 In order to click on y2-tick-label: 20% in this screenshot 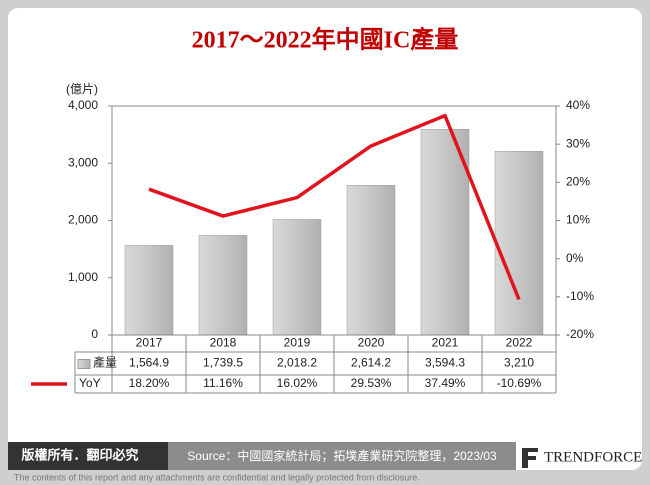, I will do `click(578, 182)`.